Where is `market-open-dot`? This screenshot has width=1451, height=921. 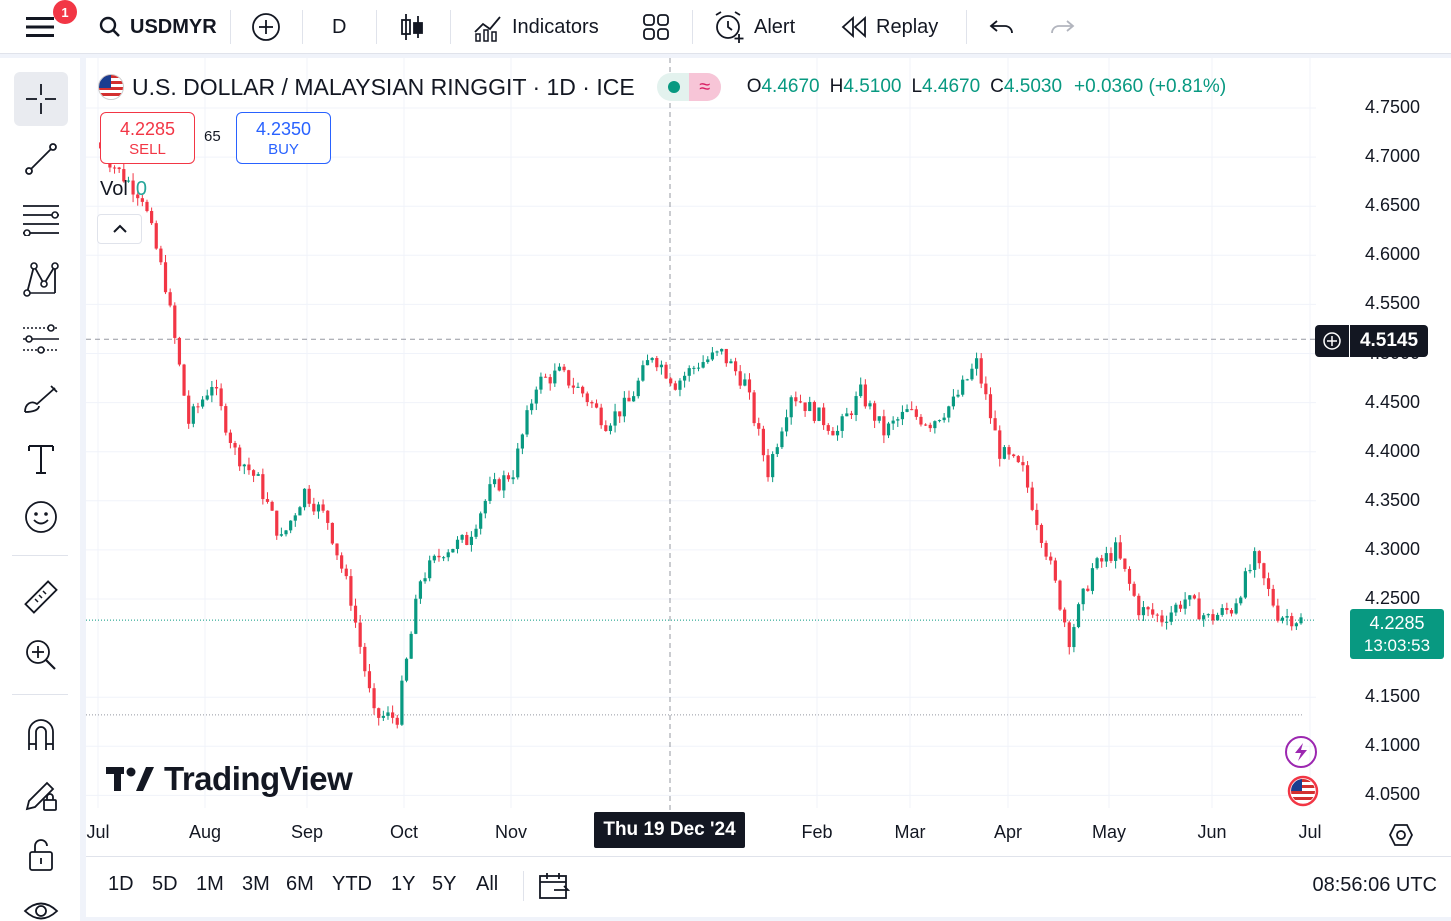 market-open-dot is located at coordinates (673, 87).